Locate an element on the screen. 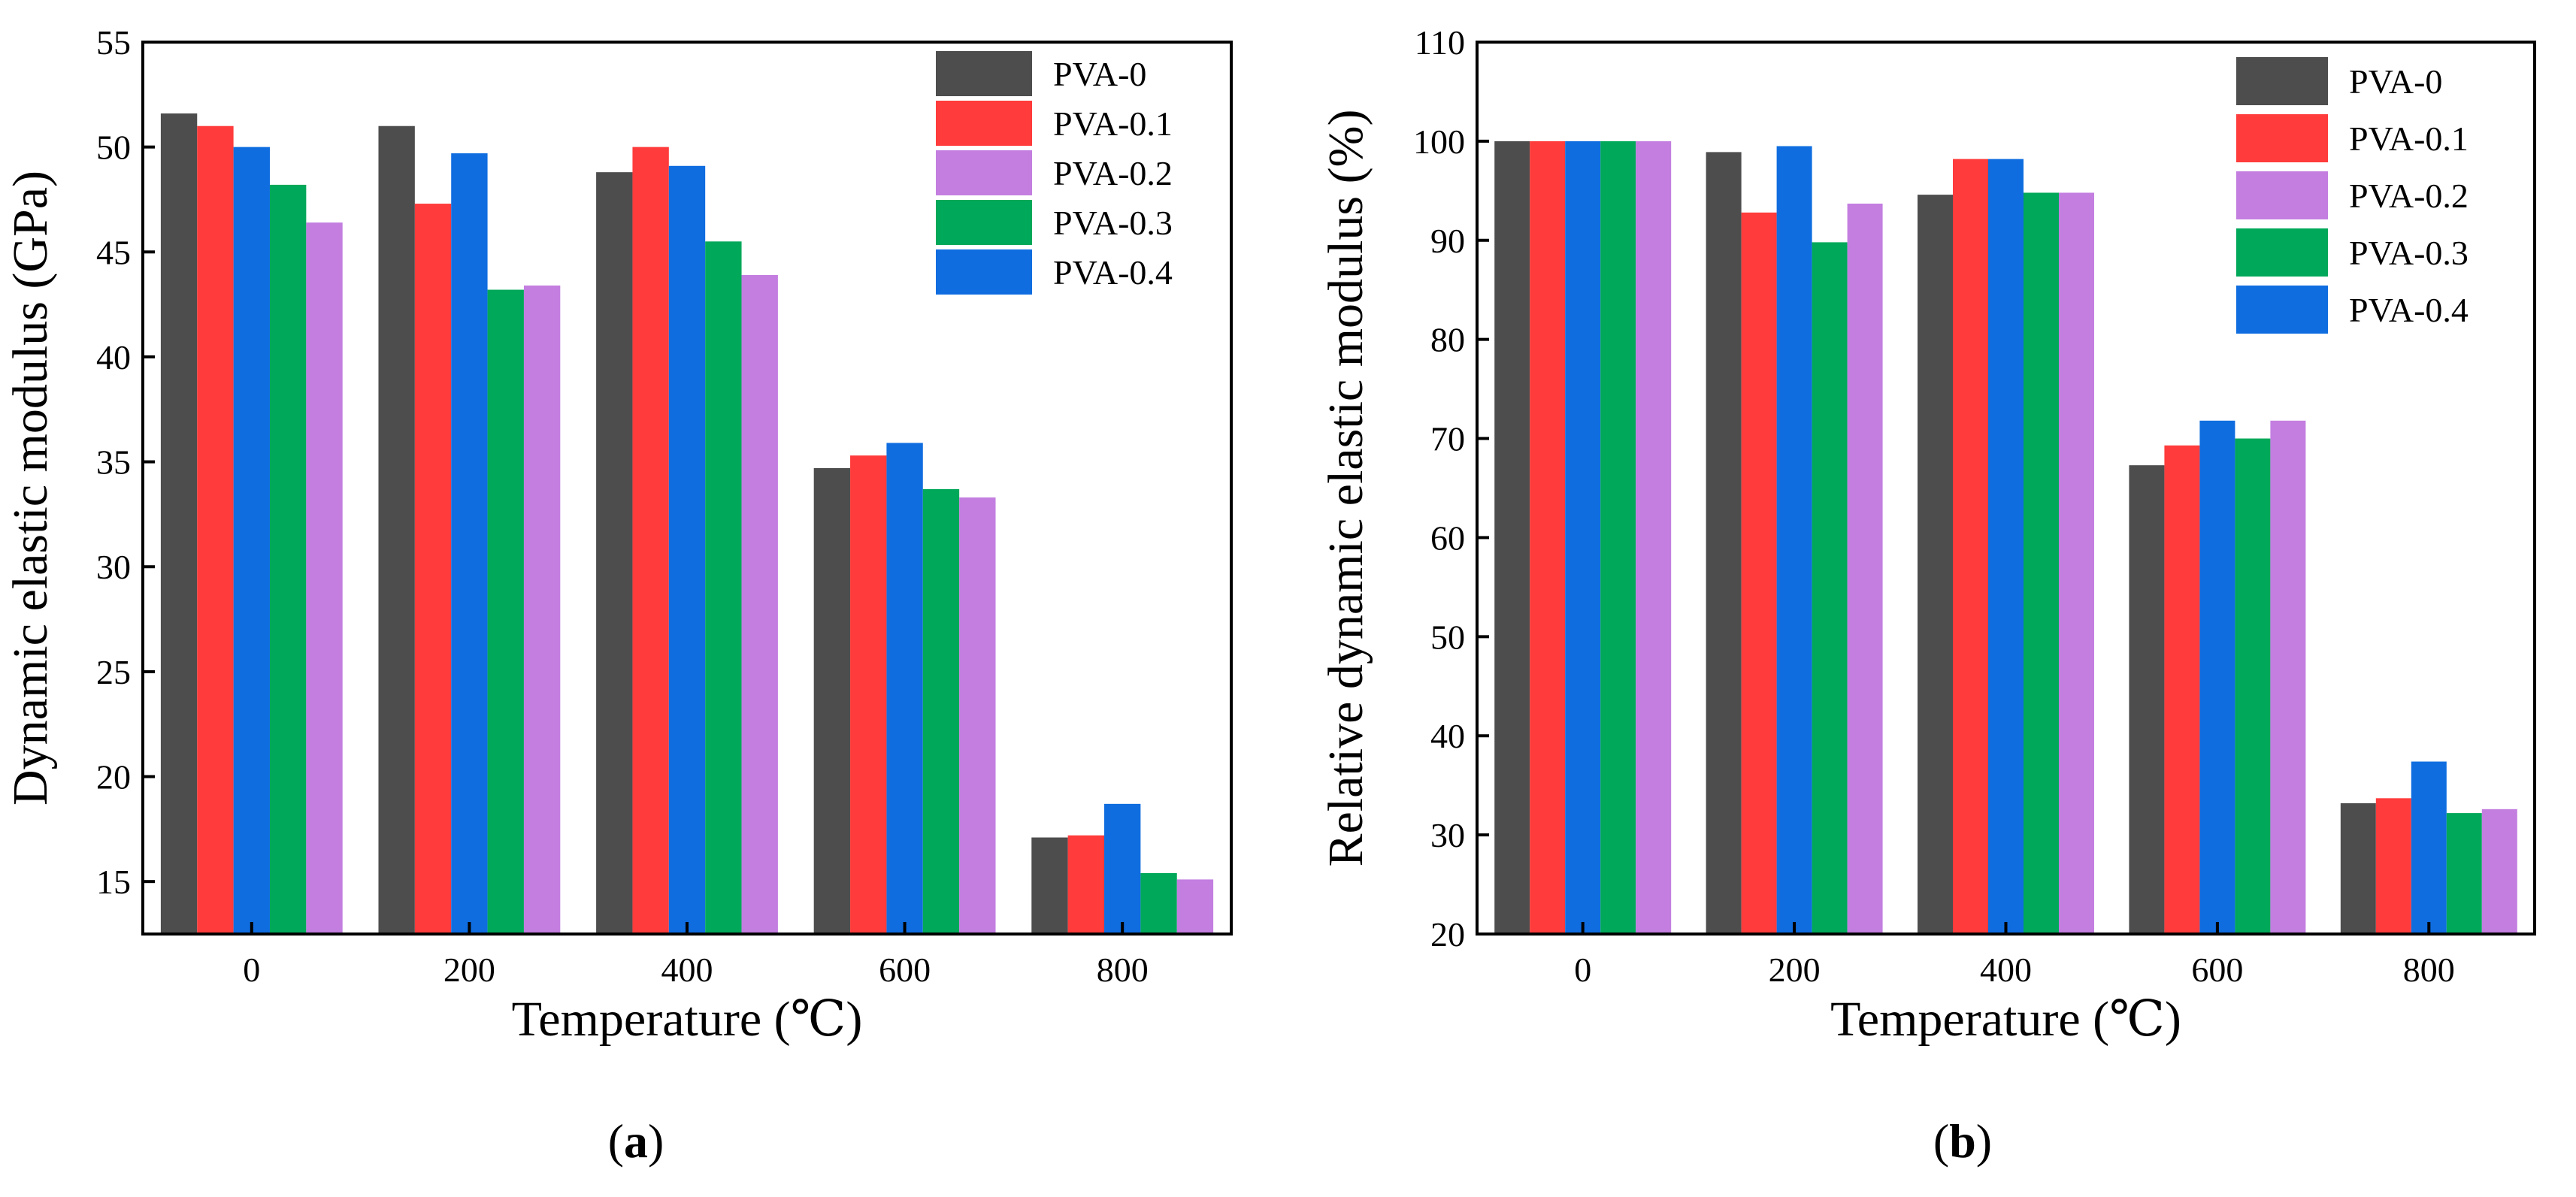 This screenshot has height=1197, width=2576. y-tick-label: 15 is located at coordinates (113, 882).